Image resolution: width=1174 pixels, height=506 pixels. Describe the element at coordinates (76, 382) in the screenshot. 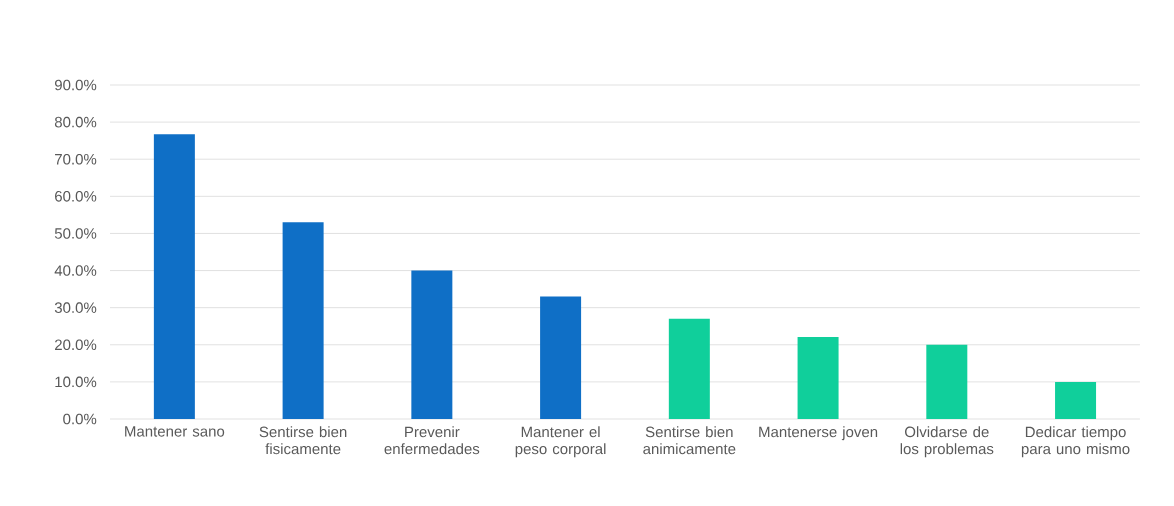

I see `y-tick-label: 10.0%` at that location.